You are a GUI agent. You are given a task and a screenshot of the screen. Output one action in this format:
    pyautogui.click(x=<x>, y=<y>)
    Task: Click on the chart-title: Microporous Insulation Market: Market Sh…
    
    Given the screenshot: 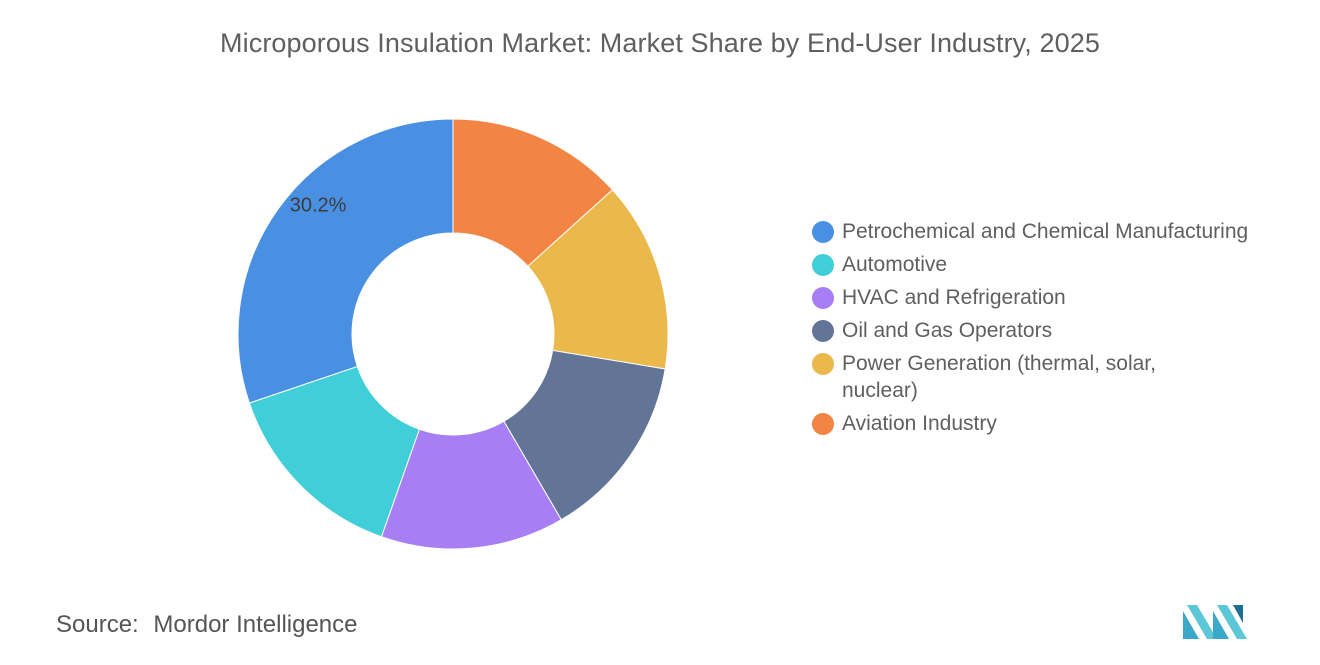 What is the action you would take?
    pyautogui.click(x=660, y=43)
    